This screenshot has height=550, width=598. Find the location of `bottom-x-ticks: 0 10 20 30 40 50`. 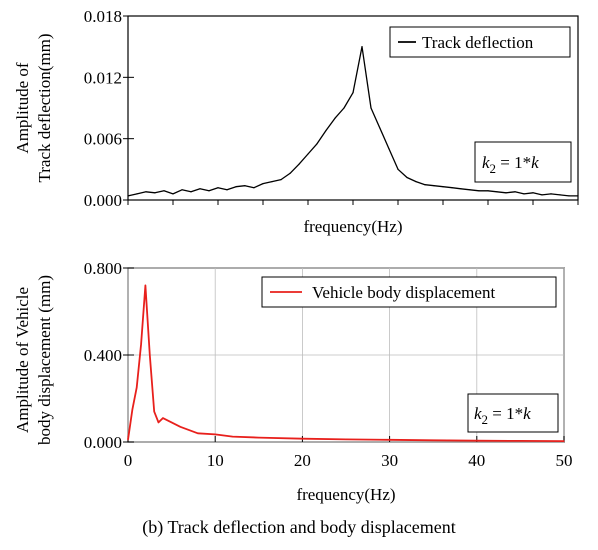

bottom-x-ticks: 0 10 20 30 40 50 is located at coordinates (348, 453).